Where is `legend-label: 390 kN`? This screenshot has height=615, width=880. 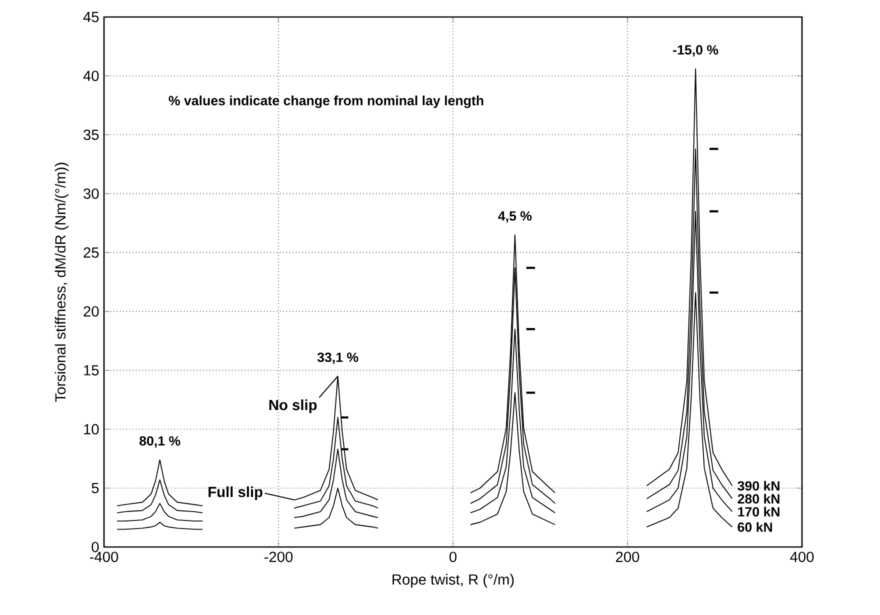
legend-label: 390 kN is located at coordinates (759, 485).